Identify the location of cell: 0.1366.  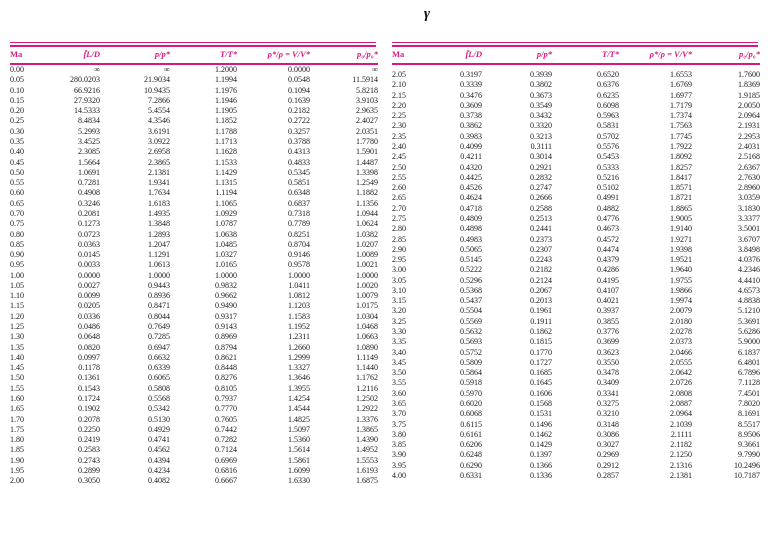
(541, 465).